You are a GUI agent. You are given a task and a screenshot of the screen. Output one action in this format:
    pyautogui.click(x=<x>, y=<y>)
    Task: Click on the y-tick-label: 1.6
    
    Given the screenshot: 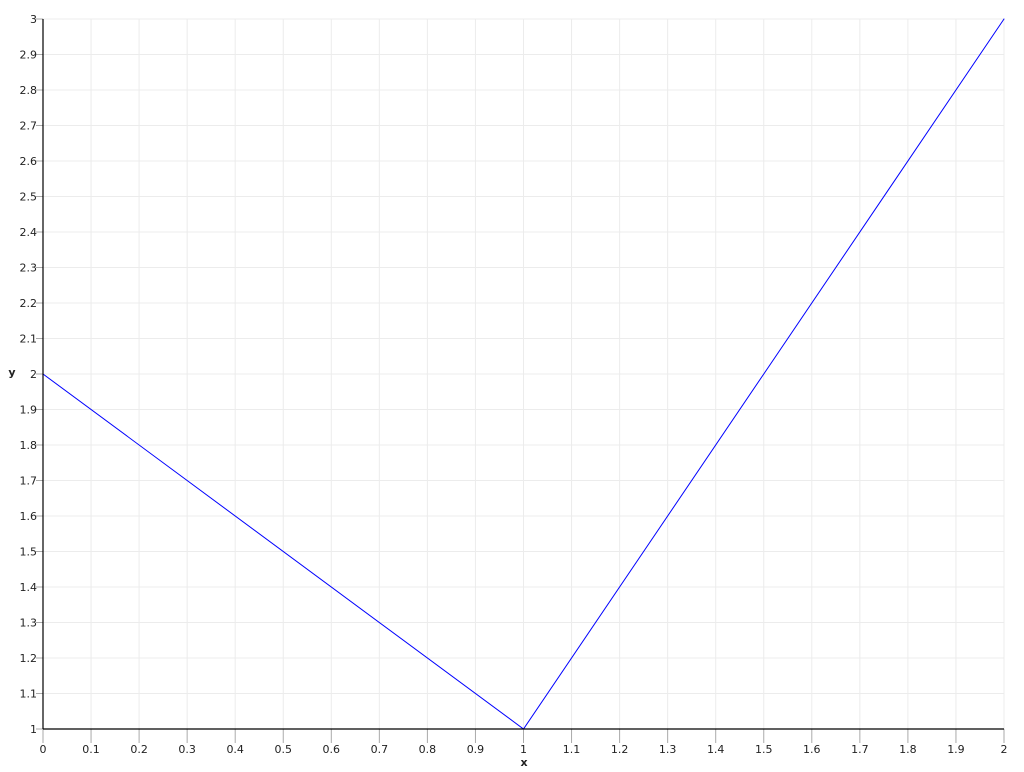 What is the action you would take?
    pyautogui.click(x=29, y=516)
    